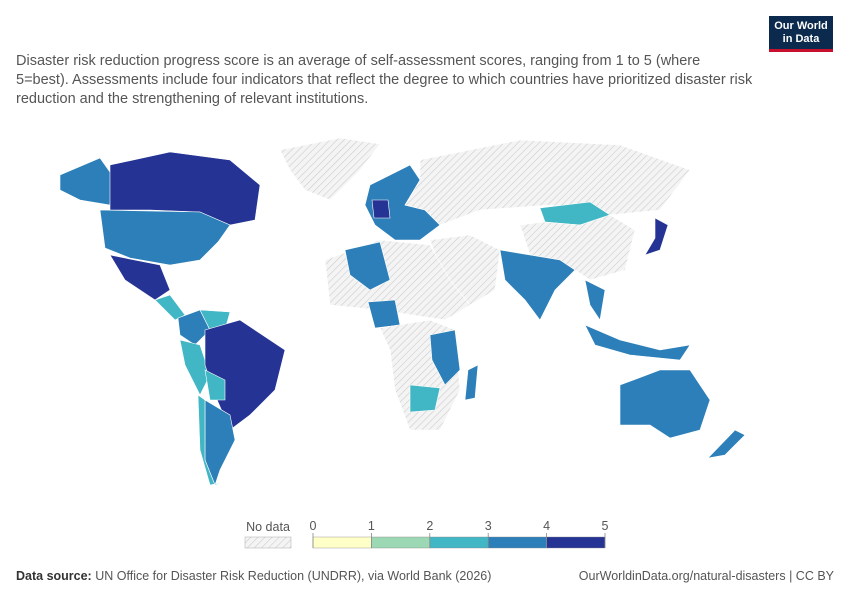 This screenshot has width=850, height=600. I want to click on legend-tick-label: 4, so click(546, 526).